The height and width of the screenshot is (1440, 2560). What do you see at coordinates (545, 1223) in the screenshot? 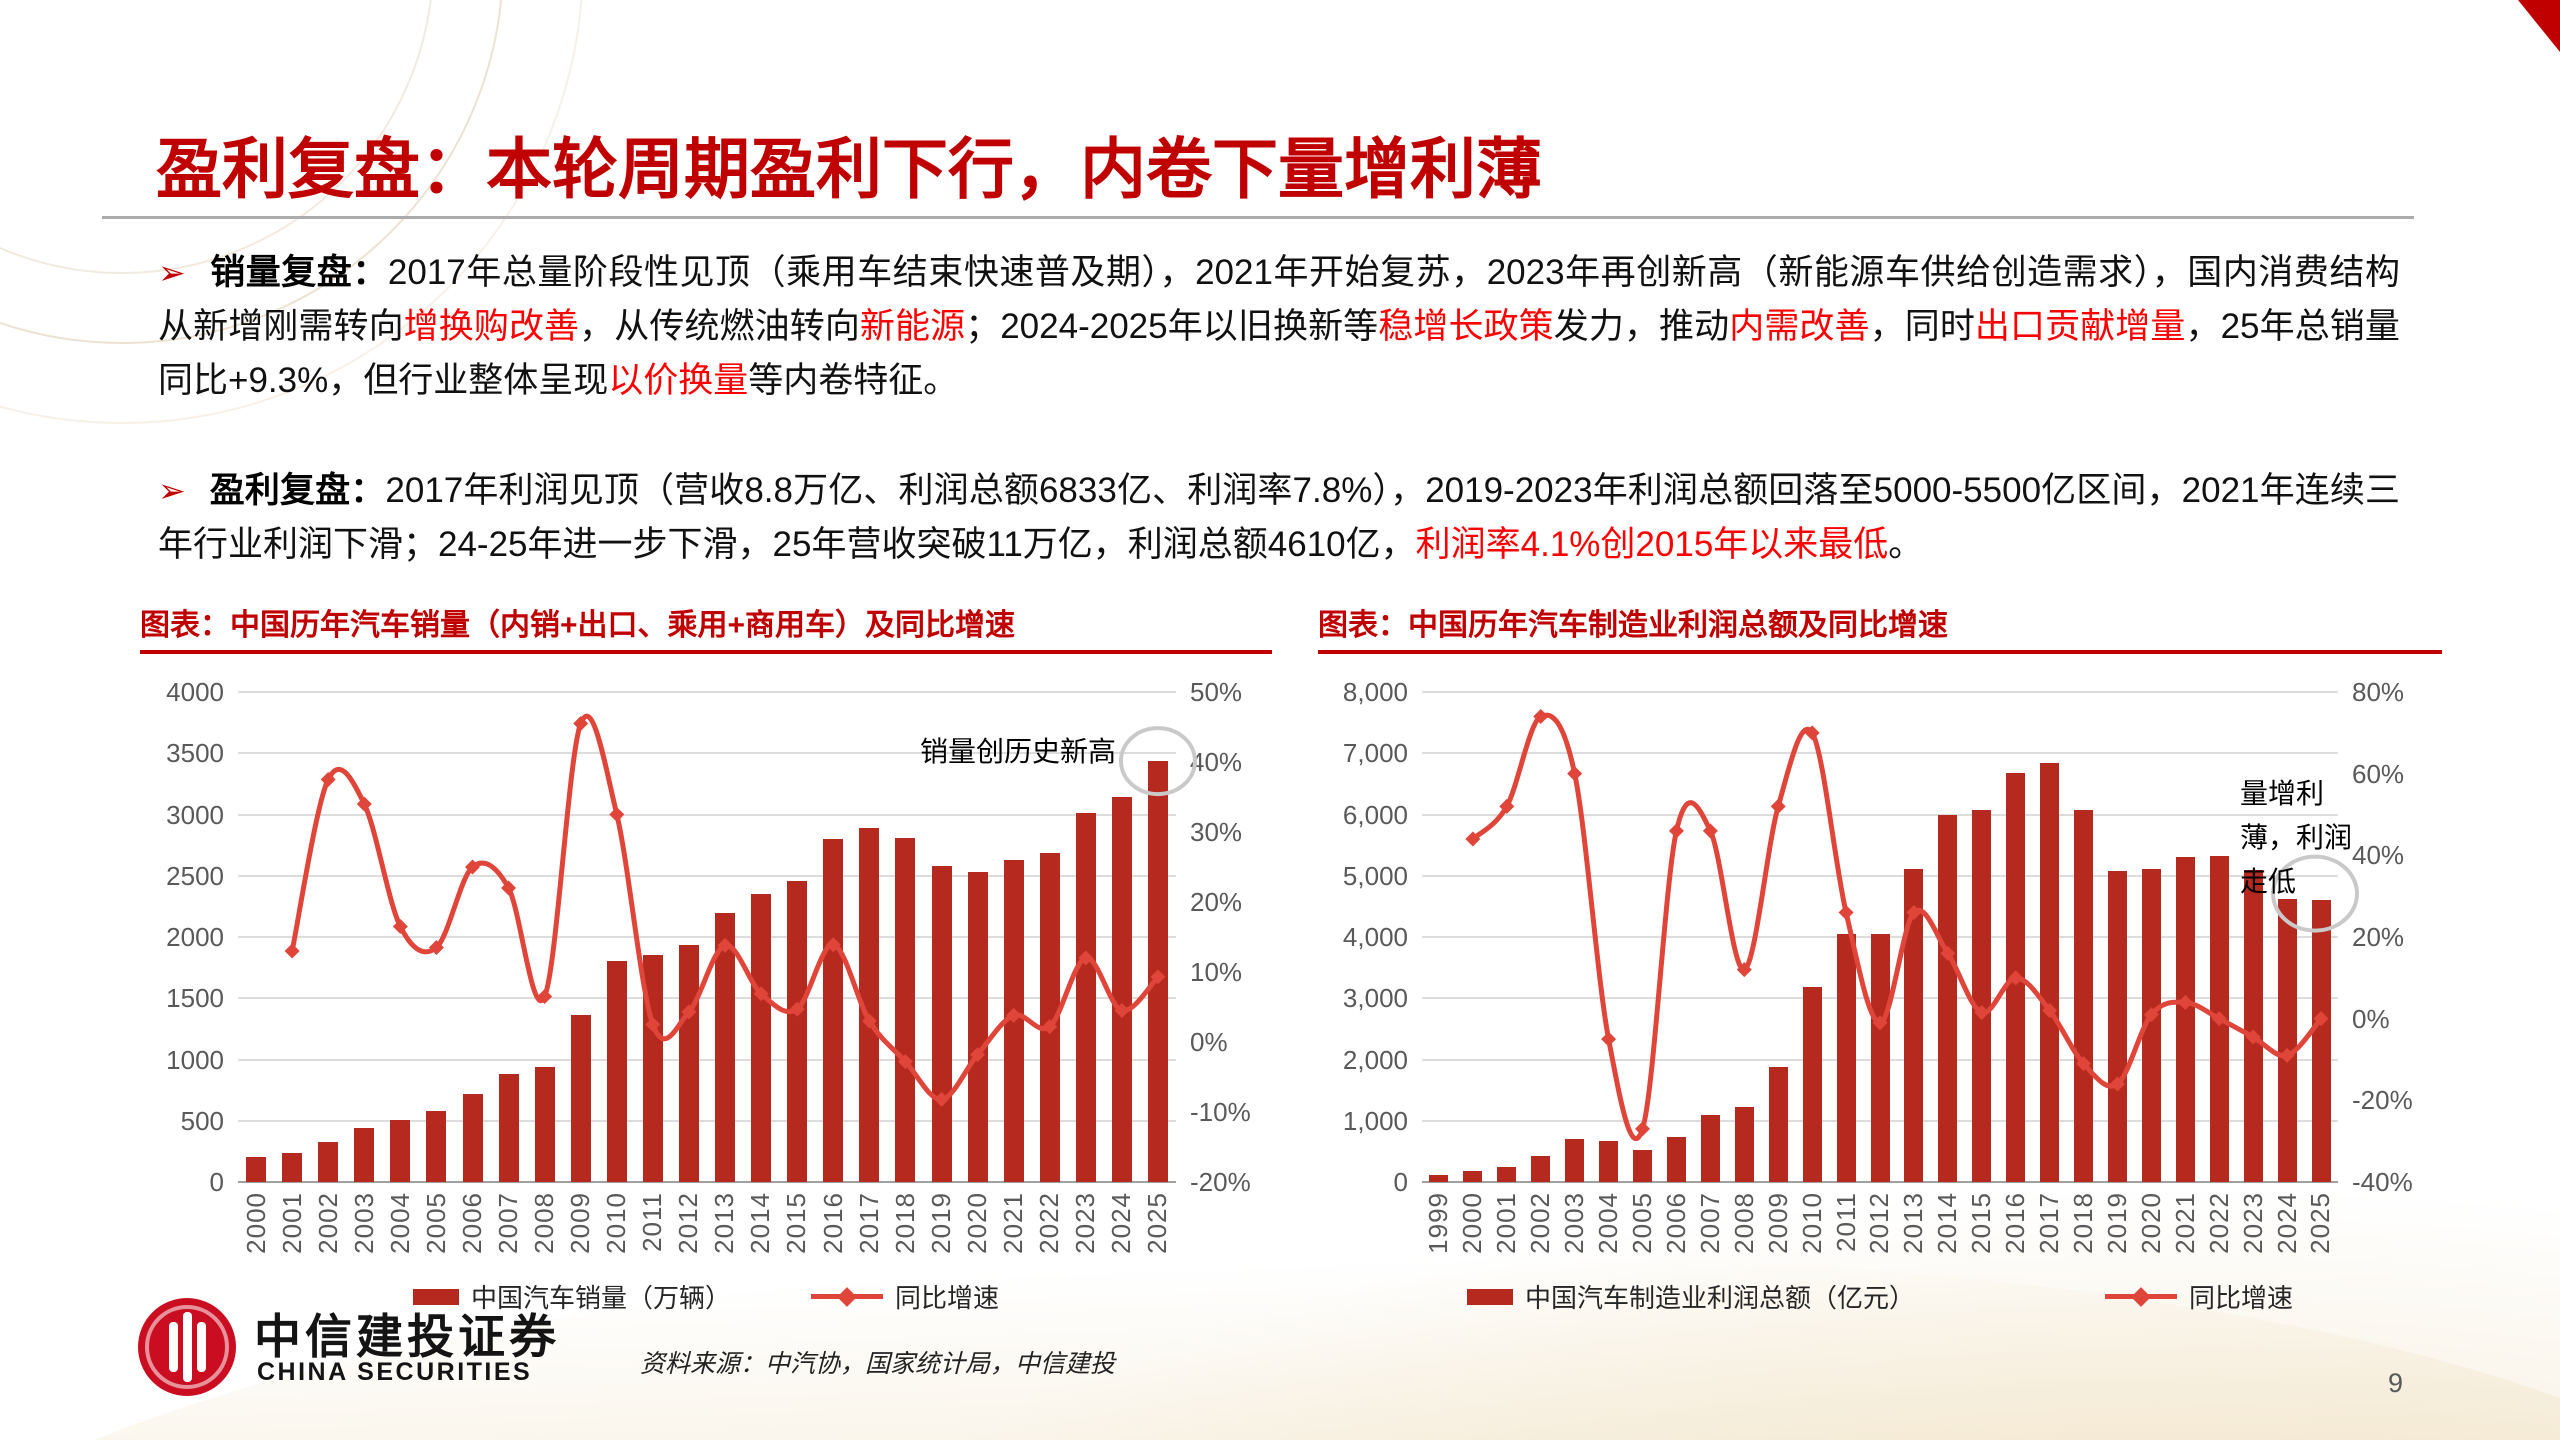
I see `x-axis-tick: 2008` at bounding box center [545, 1223].